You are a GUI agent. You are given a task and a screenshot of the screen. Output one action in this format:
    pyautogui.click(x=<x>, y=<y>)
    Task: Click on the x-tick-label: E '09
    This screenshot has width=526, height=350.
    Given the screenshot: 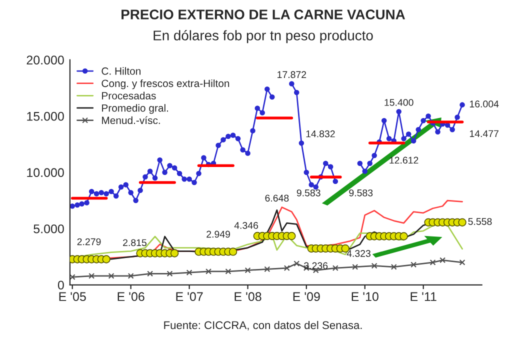 What is the action you would take?
    pyautogui.click(x=306, y=297)
    